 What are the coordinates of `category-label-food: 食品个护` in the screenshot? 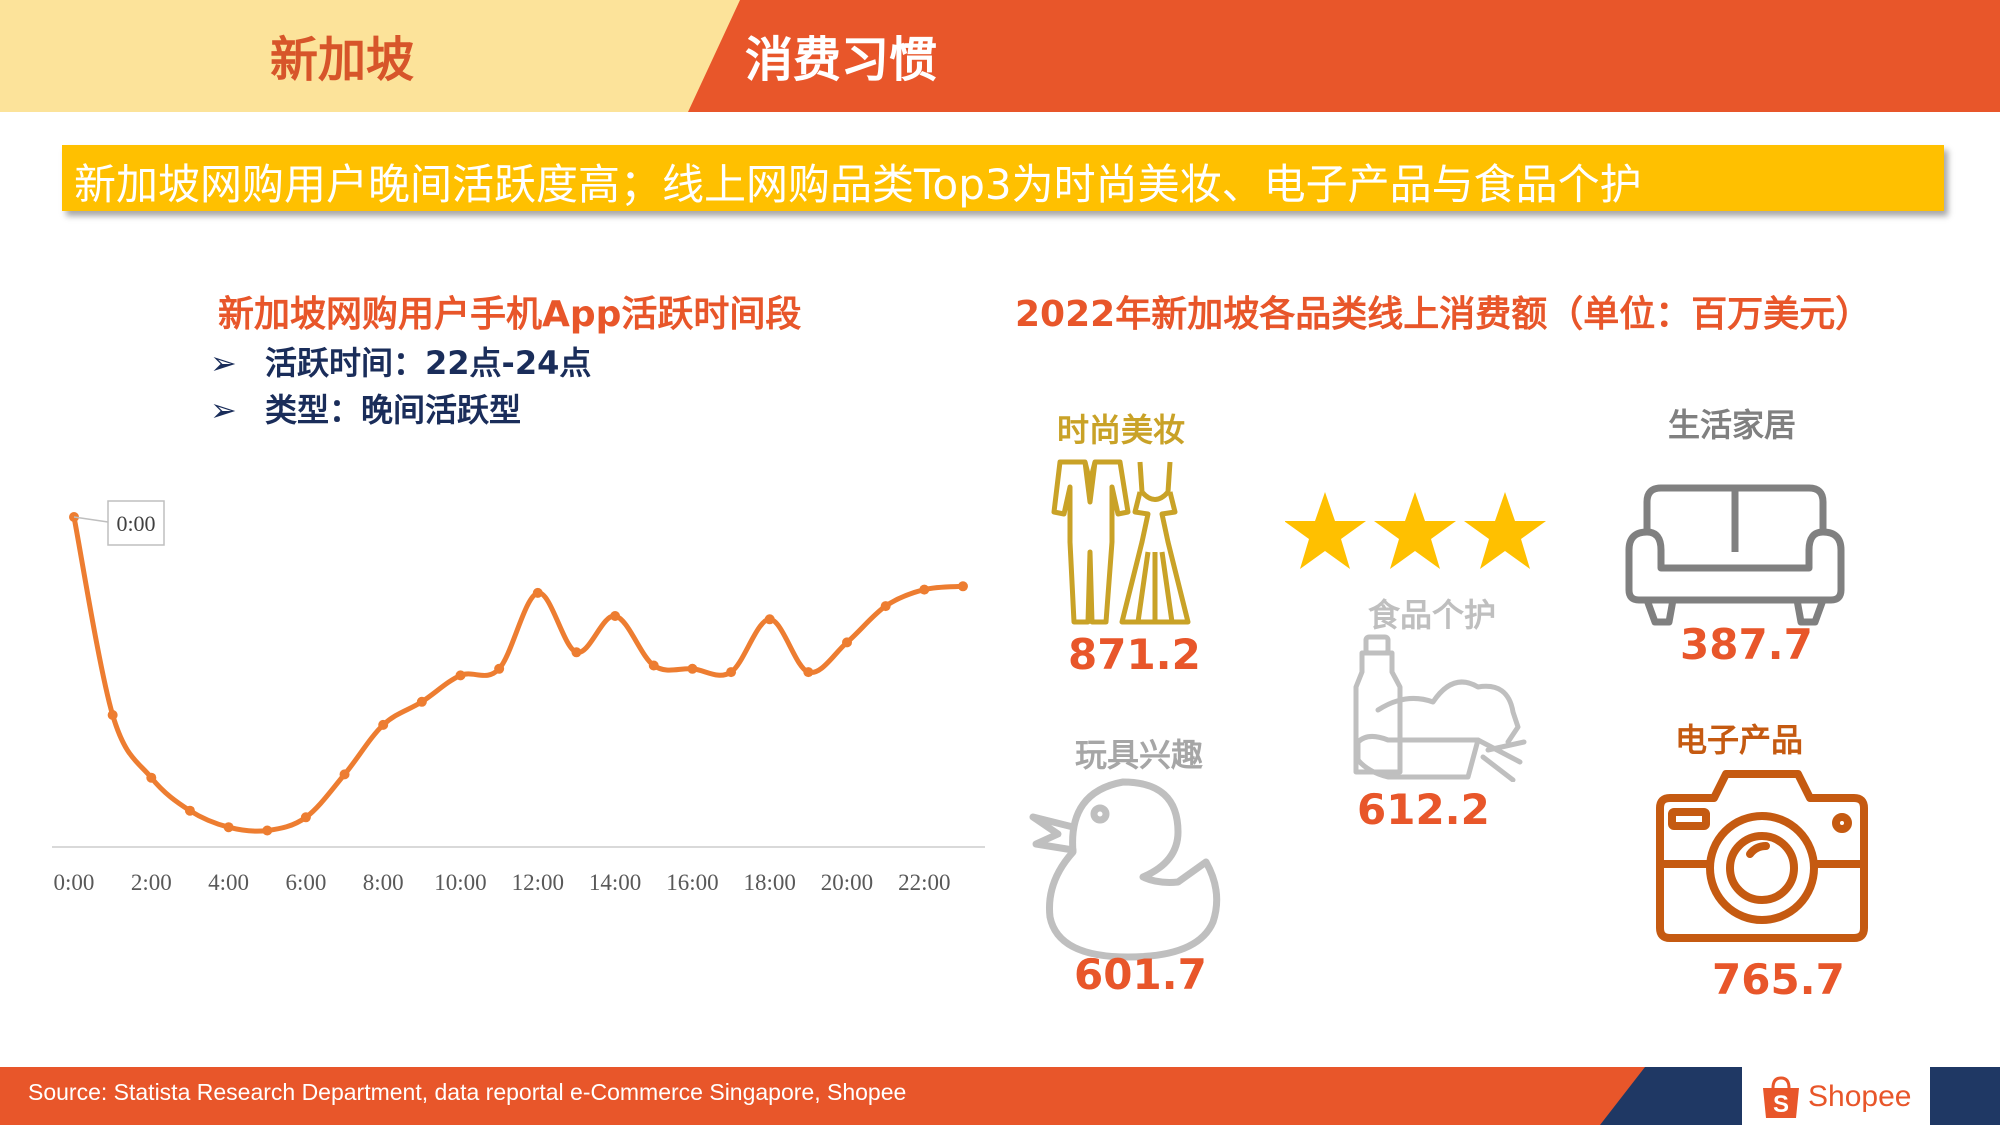 It's located at (1432, 615).